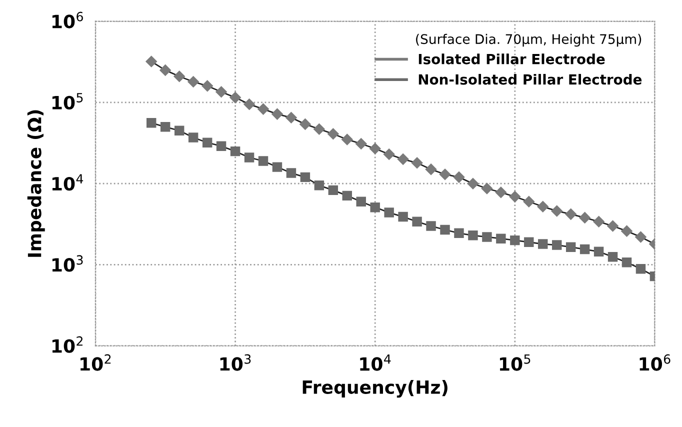  Describe the element at coordinates (530, 79) in the screenshot. I see `legend-label: Non-Isolated Pillar Electrode` at that location.